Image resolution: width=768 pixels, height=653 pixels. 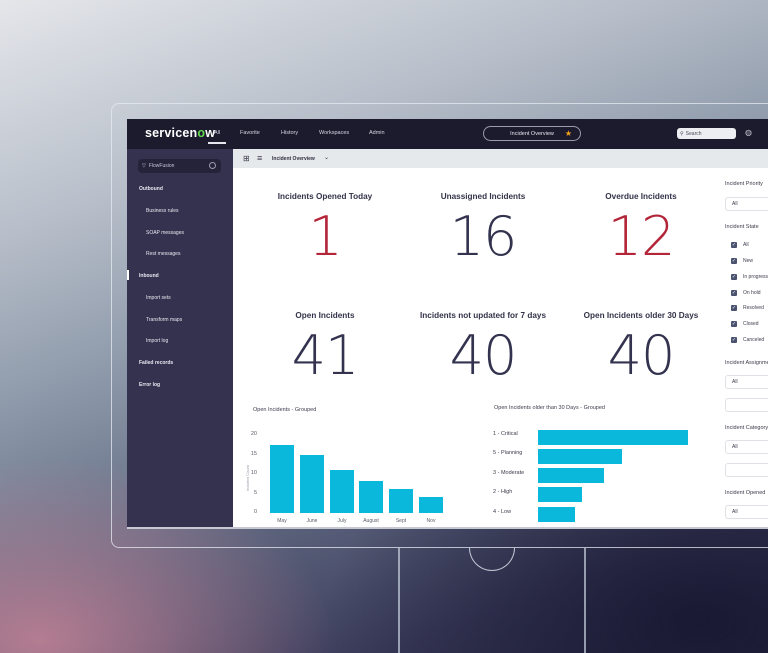 I want to click on sidebar-item-transform-maps: Transform maps, so click(x=164, y=320).